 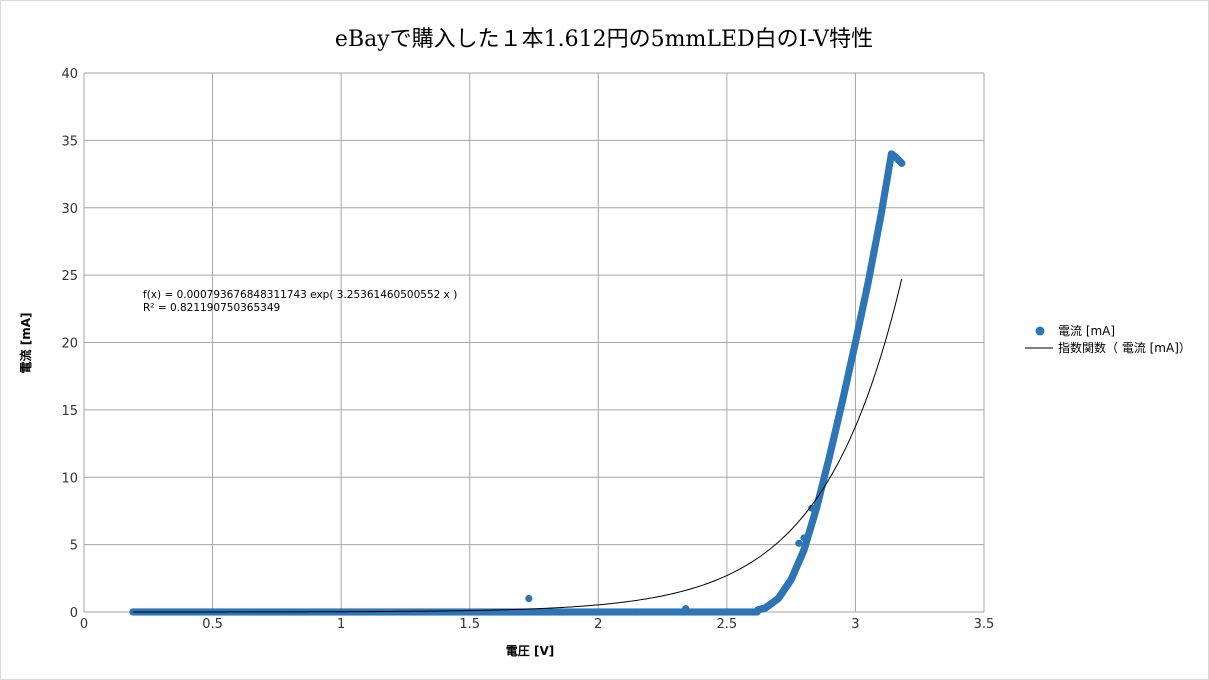 What do you see at coordinates (69, 411) in the screenshot?
I see `y-tick-label: 15` at bounding box center [69, 411].